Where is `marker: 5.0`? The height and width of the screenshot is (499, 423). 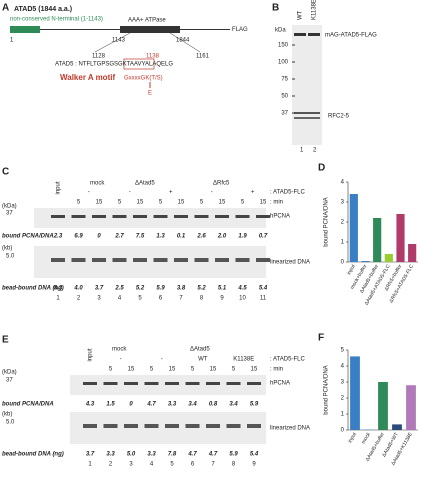 marker: 5.0 is located at coordinates (10, 257).